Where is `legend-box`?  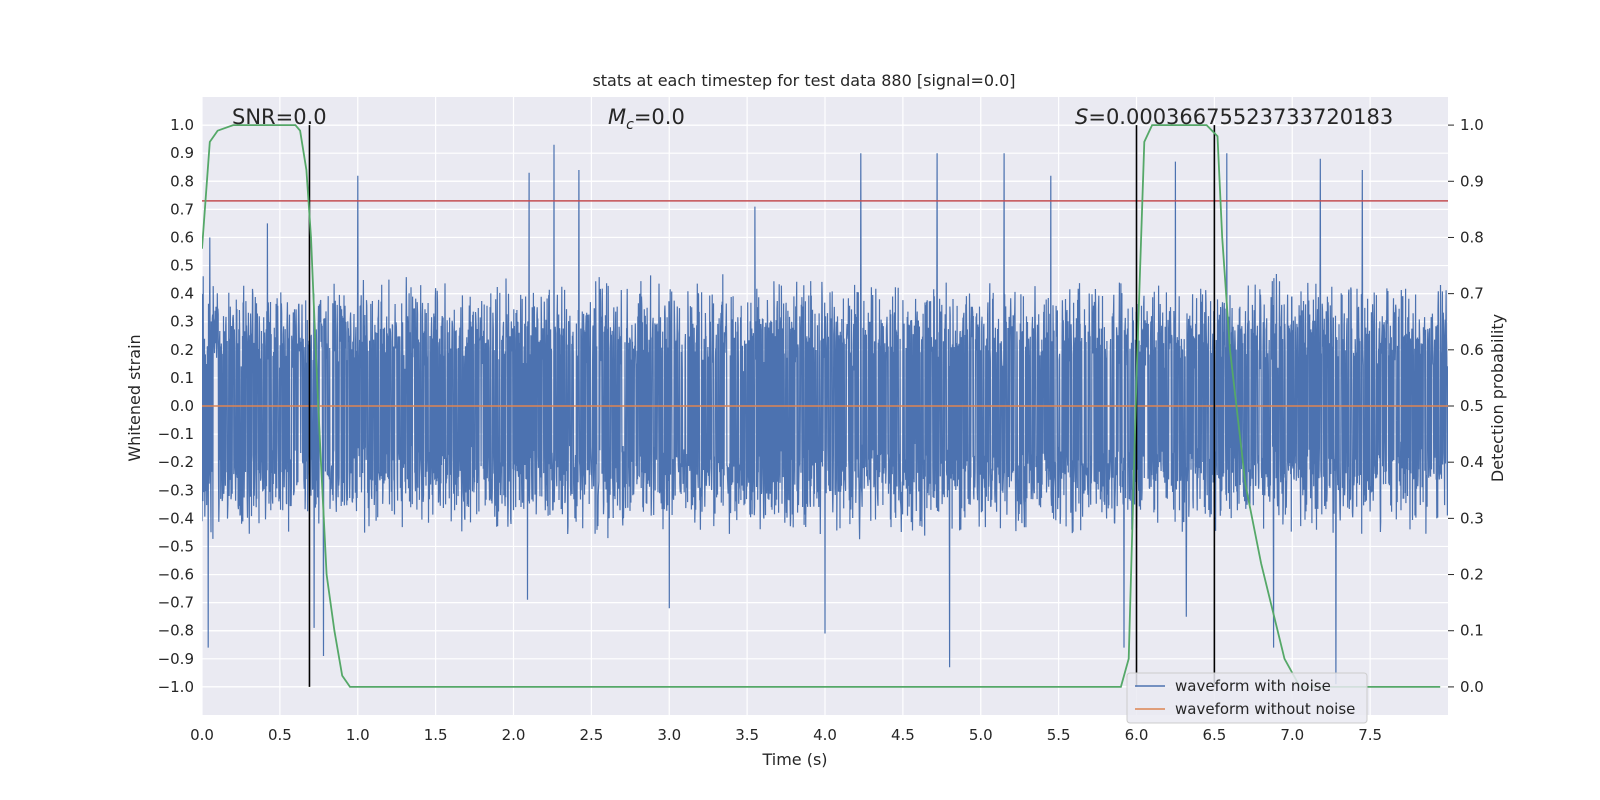
legend-box is located at coordinates (1247, 698).